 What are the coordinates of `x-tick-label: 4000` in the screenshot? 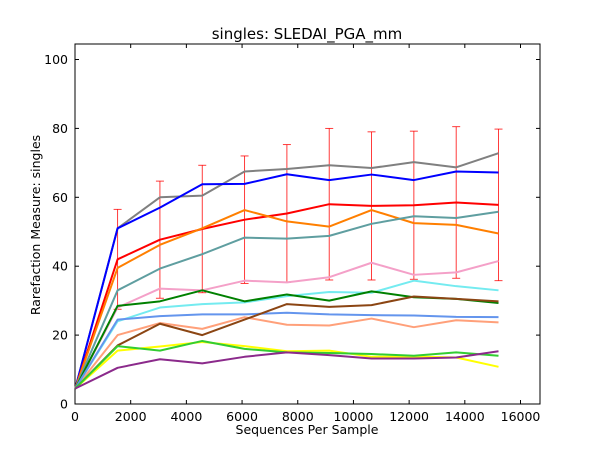 It's located at (186, 416).